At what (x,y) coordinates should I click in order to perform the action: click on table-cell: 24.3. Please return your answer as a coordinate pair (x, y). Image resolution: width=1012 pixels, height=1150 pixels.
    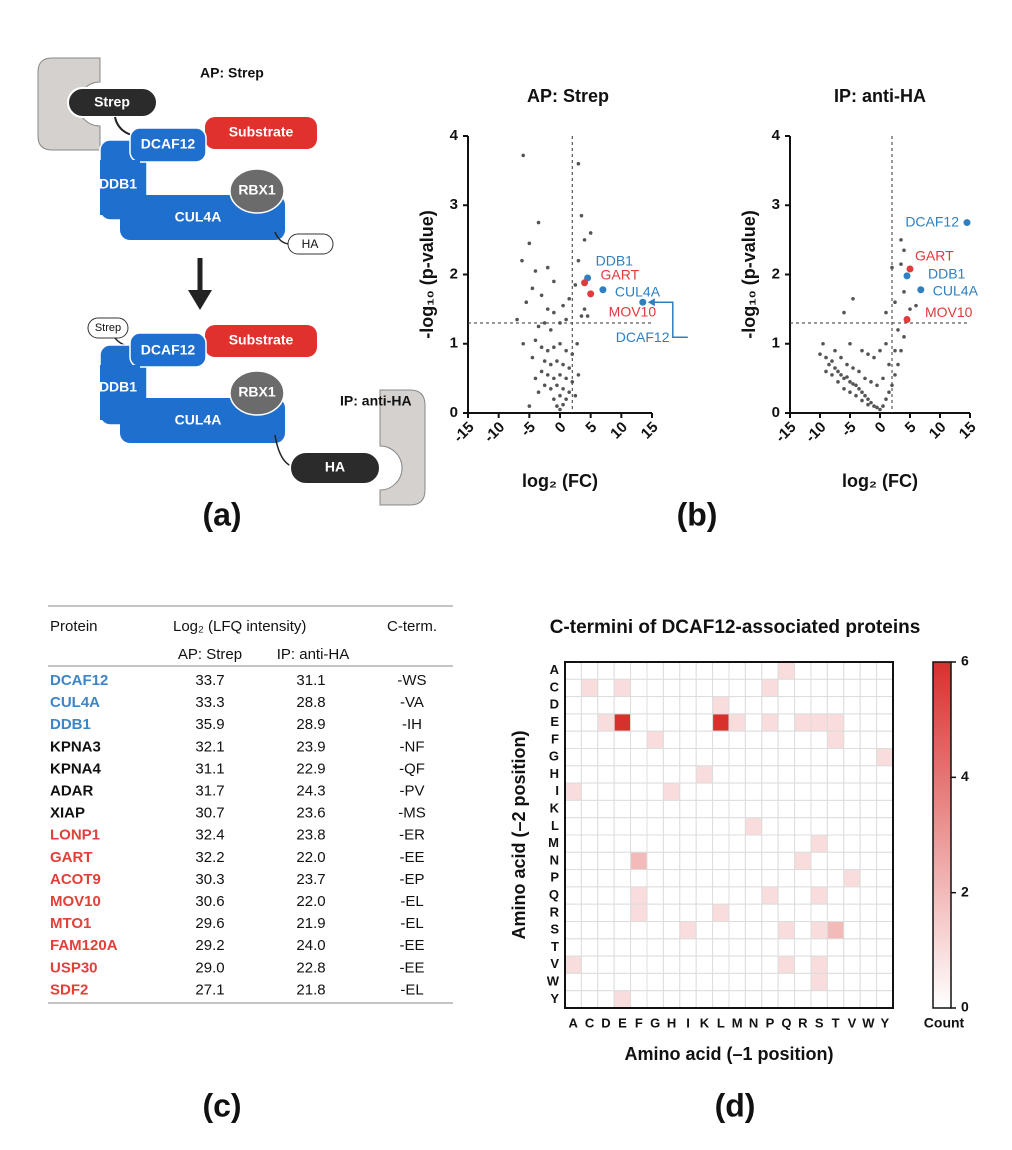
    Looking at the image, I should click on (310, 790).